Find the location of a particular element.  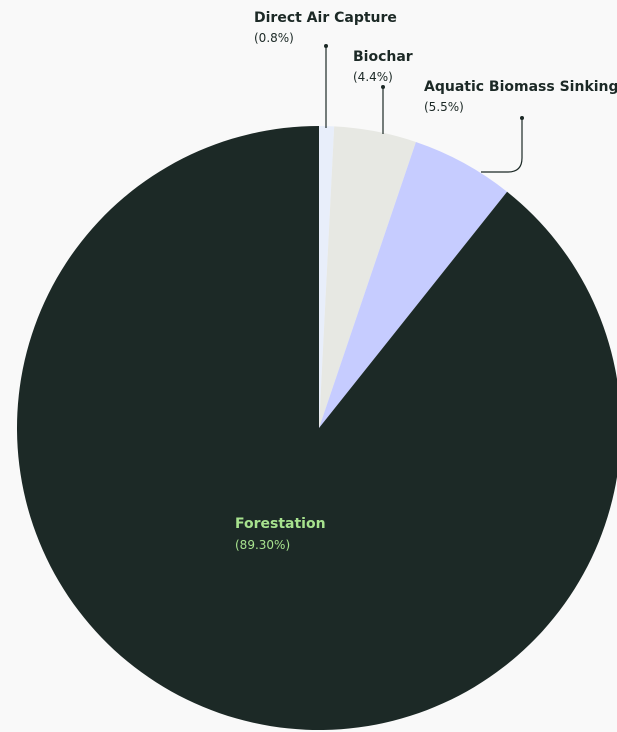

leader-dot-aquatic-biomass-sinking is located at coordinates (522, 118).